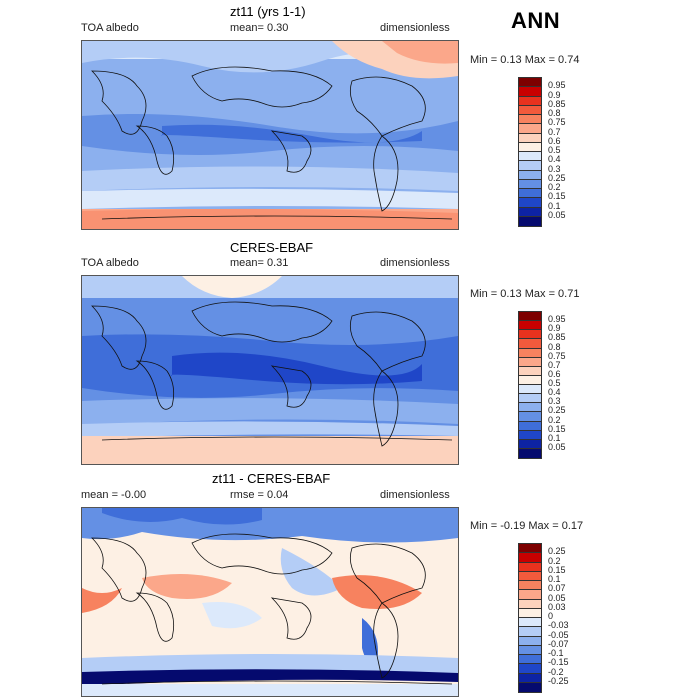  What do you see at coordinates (554, 150) in the screenshot?
I see `colorbar-tick-label: 0.5` at bounding box center [554, 150].